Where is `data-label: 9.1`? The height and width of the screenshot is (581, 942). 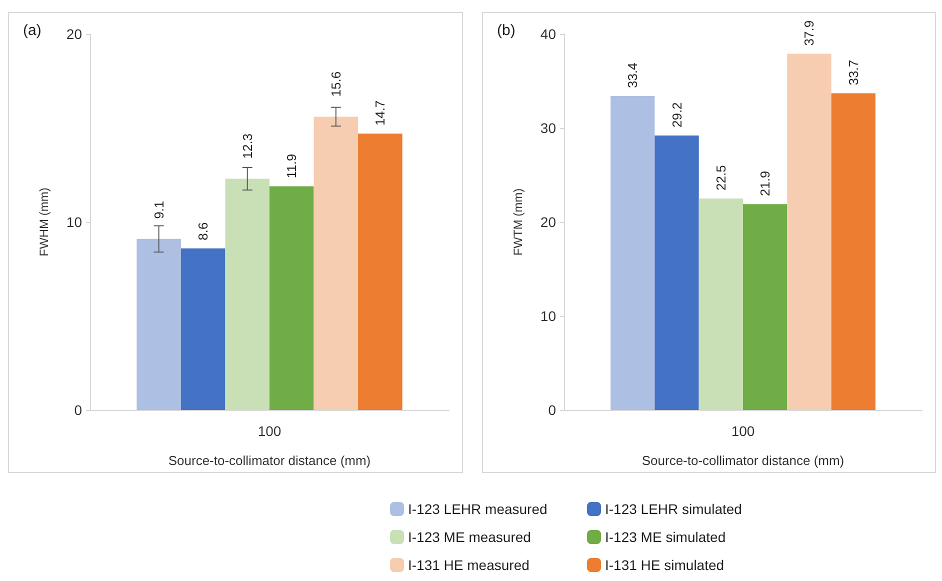 data-label: 9.1 is located at coordinates (158, 209).